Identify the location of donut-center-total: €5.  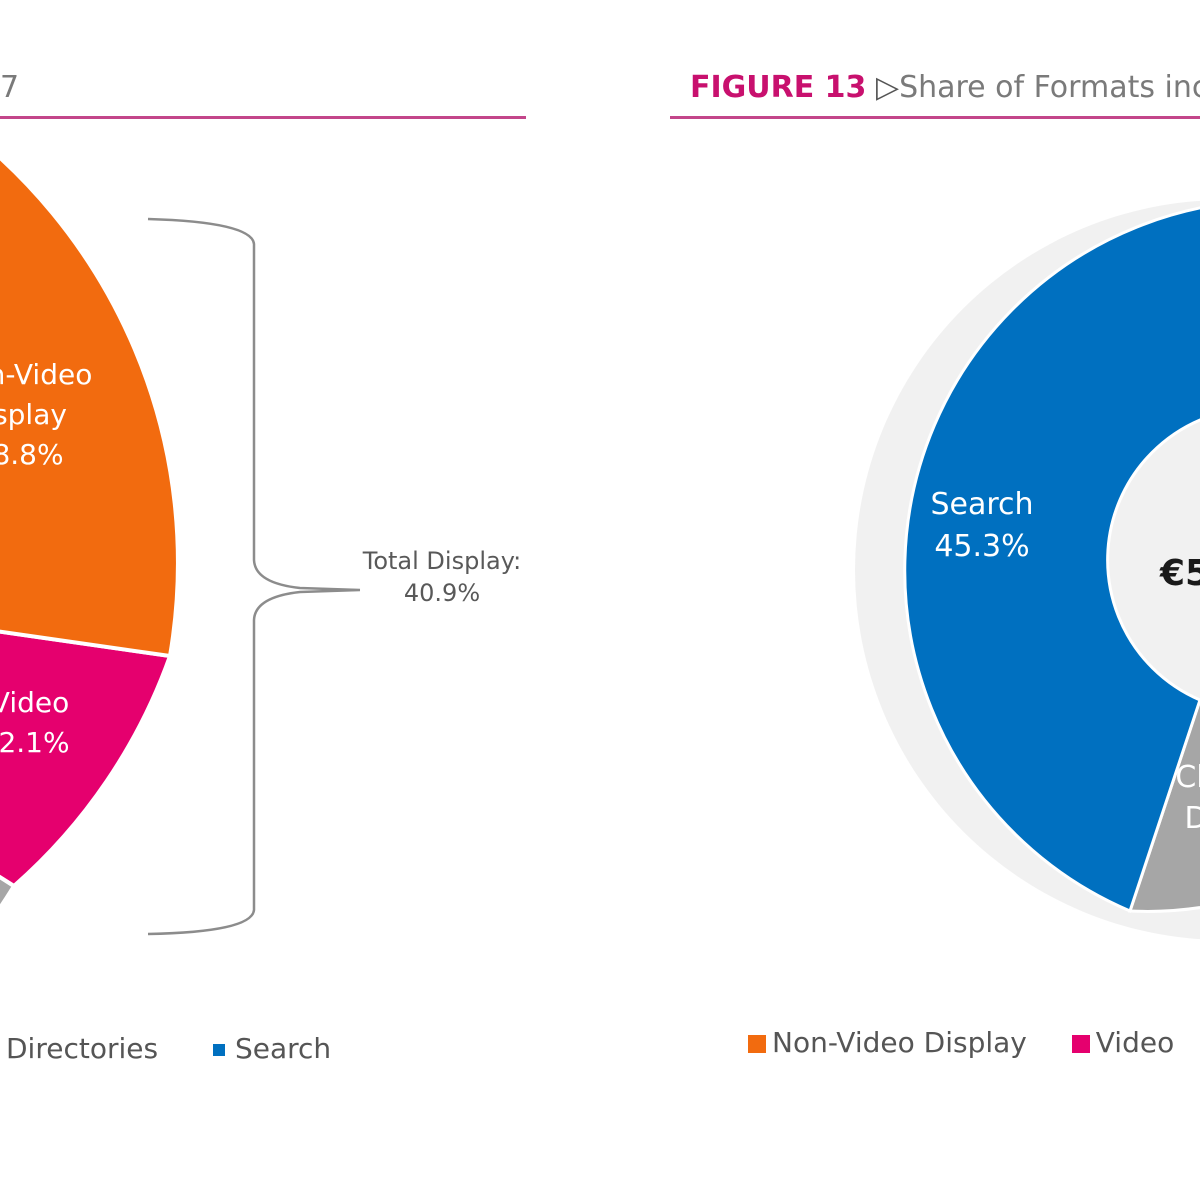
(1179, 573).